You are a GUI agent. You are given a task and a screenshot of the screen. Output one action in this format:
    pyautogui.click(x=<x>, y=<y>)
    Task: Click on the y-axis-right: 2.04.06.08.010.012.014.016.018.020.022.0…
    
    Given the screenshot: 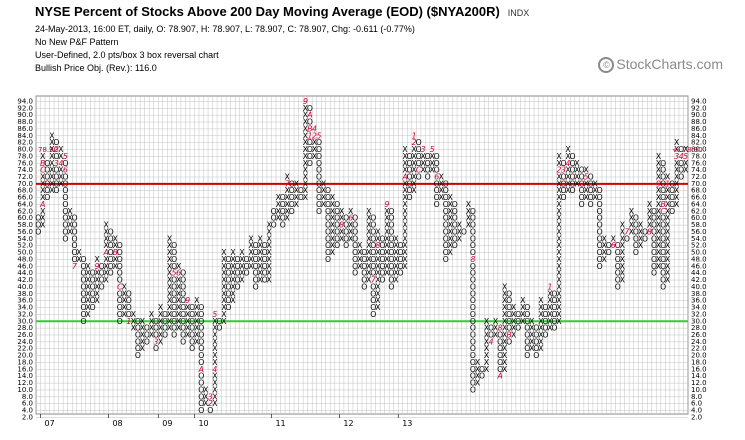 What is the action you would take?
    pyautogui.click(x=699, y=259)
    